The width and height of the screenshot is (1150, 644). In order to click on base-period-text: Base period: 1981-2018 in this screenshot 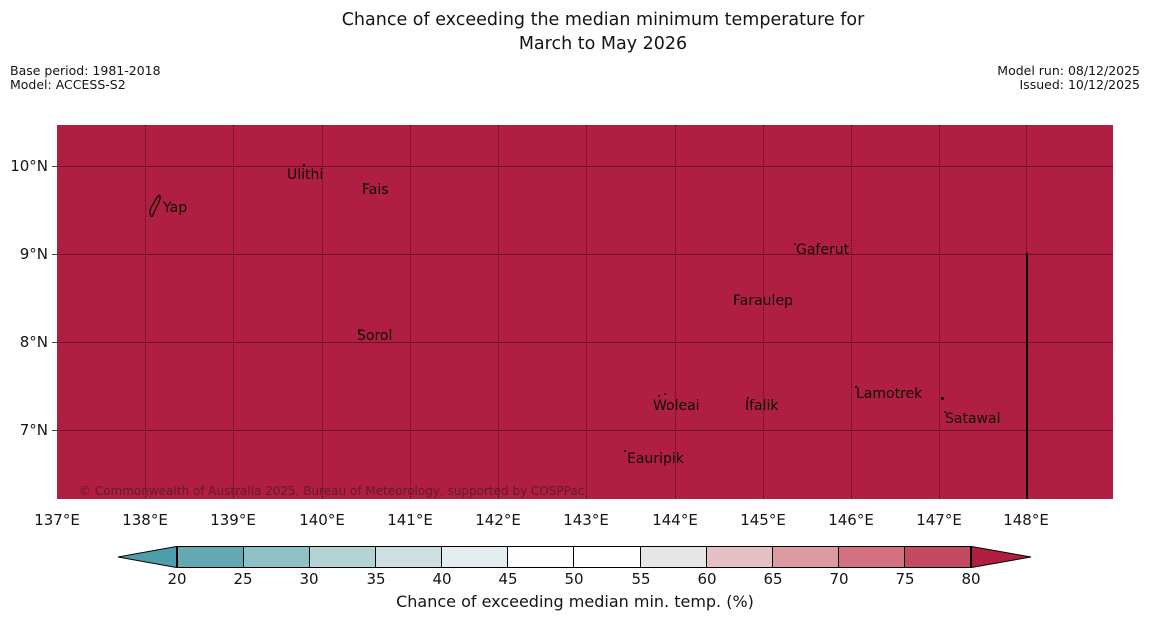, I will do `click(85, 70)`.